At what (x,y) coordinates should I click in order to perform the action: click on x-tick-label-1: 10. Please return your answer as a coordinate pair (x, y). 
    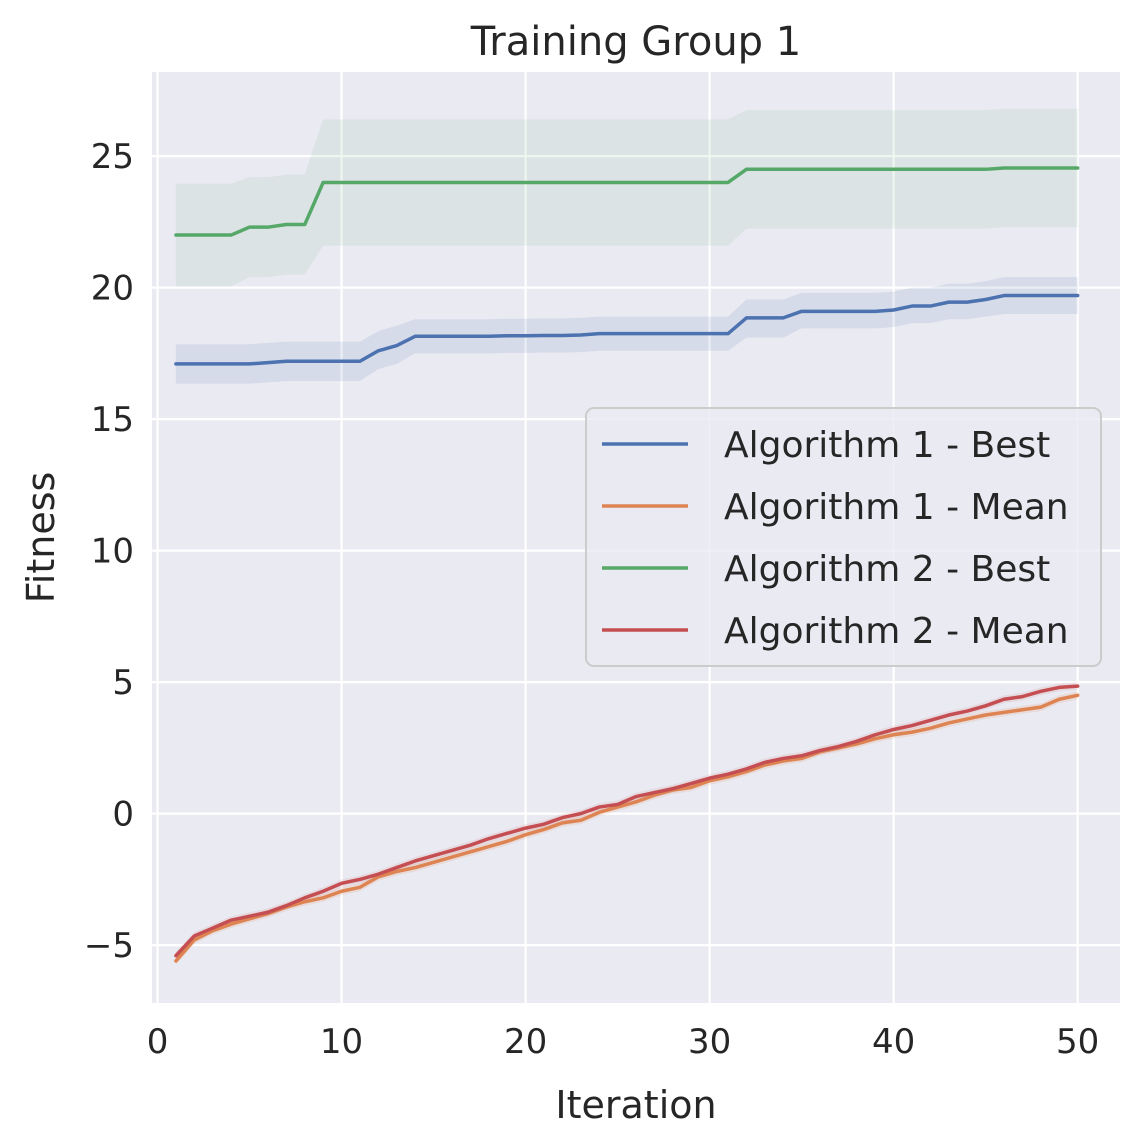
    Looking at the image, I should click on (341, 1042).